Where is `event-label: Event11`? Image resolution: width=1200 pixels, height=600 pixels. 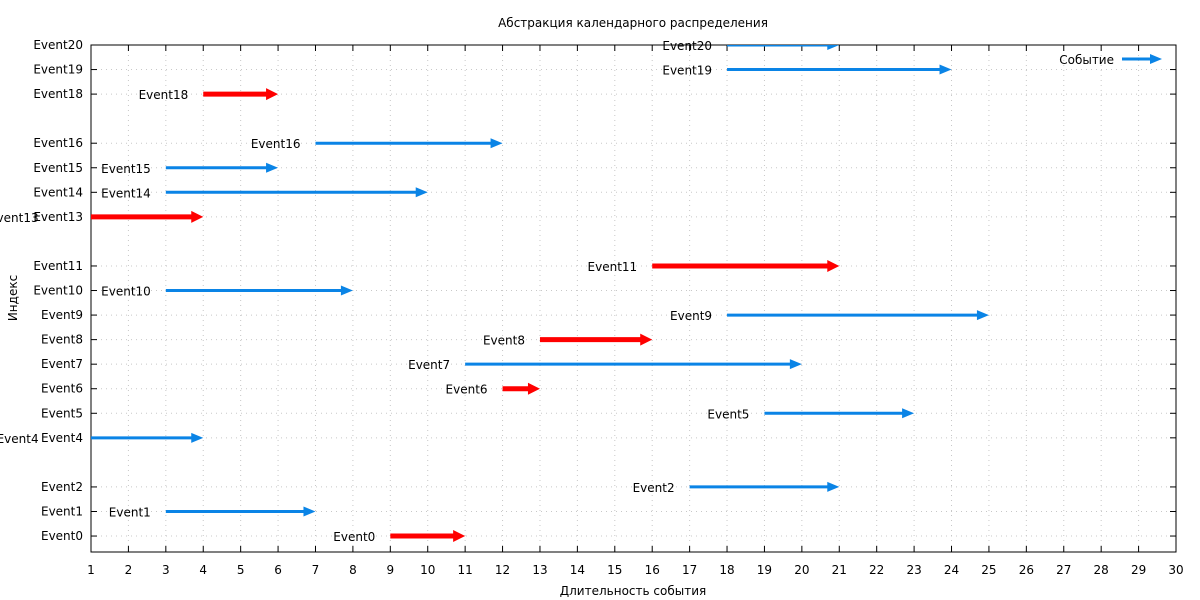
event-label: Event11 is located at coordinates (613, 267).